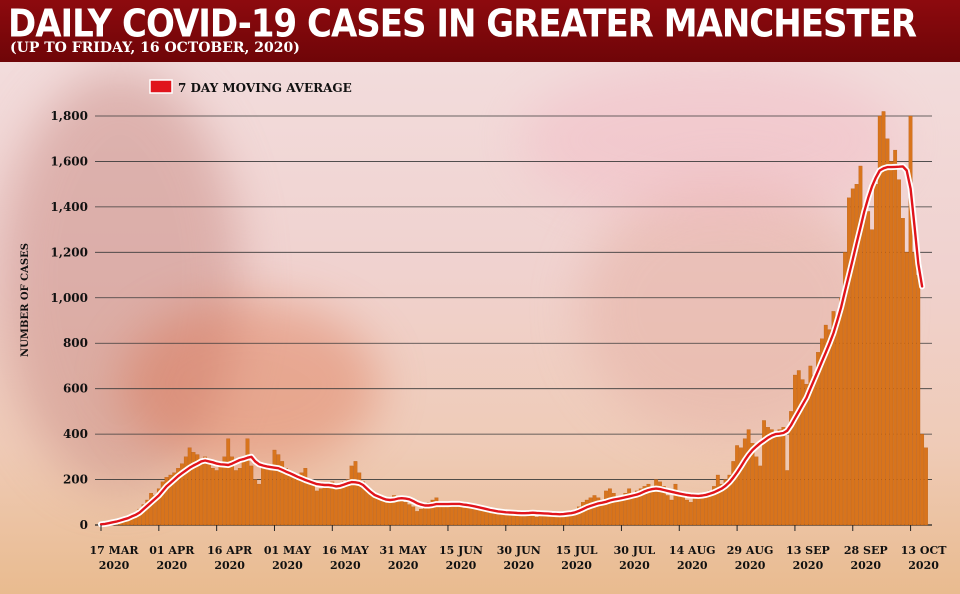 The height and width of the screenshot is (594, 960). What do you see at coordinates (115, 550) in the screenshot?
I see `x-tick-label: 17 MAR` at bounding box center [115, 550].